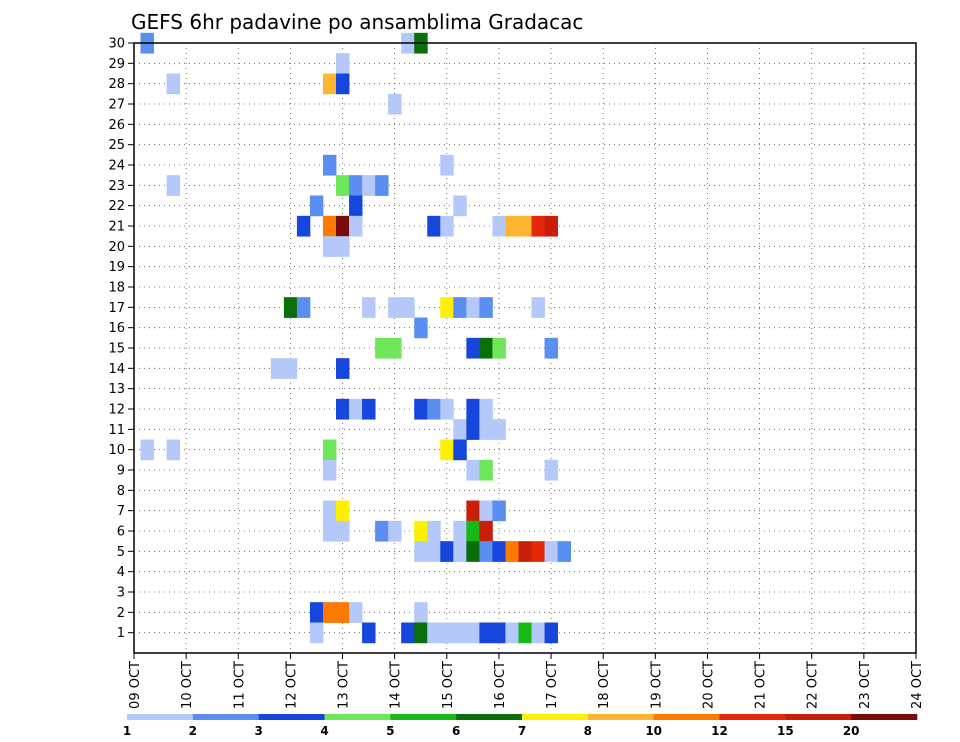 This screenshot has width=960, height=742. I want to click on colorbar-label: 2, so click(193, 731).